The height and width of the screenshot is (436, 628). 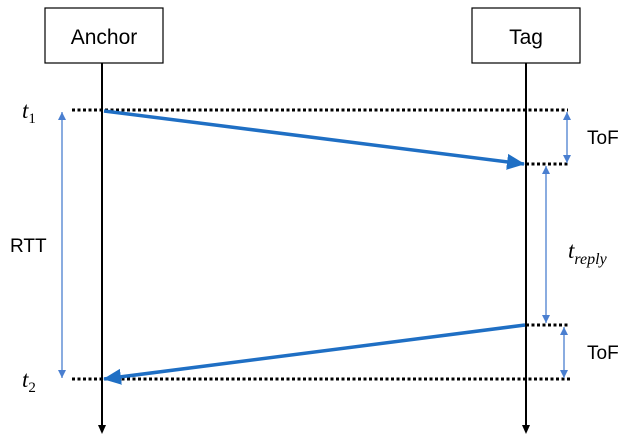 What do you see at coordinates (314, 354) in the screenshot?
I see `response-message-arrow` at bounding box center [314, 354].